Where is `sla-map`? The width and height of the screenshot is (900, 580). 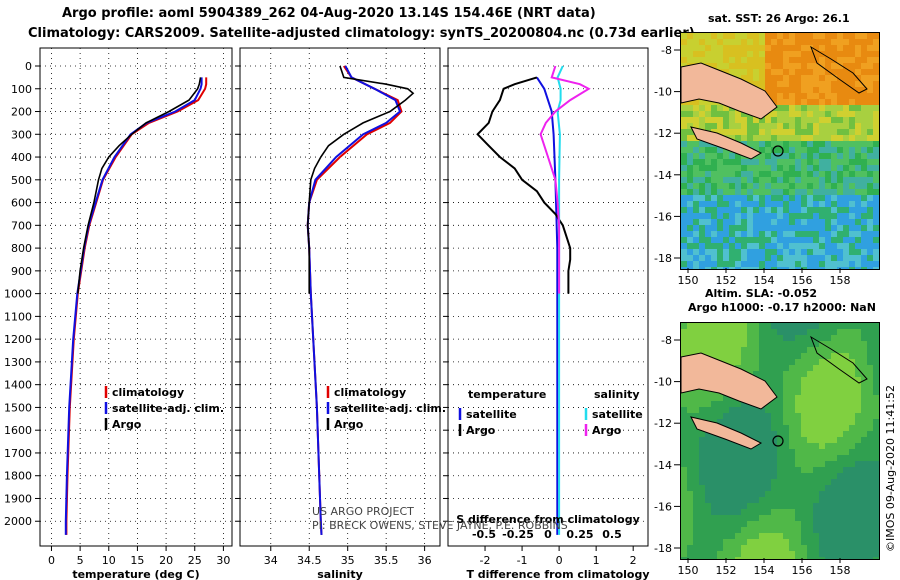
sla-map is located at coordinates (780, 441).